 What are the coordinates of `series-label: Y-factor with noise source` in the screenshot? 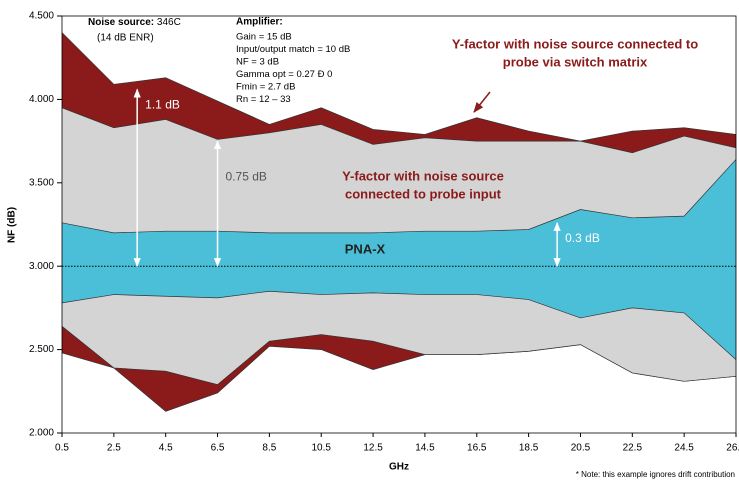 It's located at (423, 175).